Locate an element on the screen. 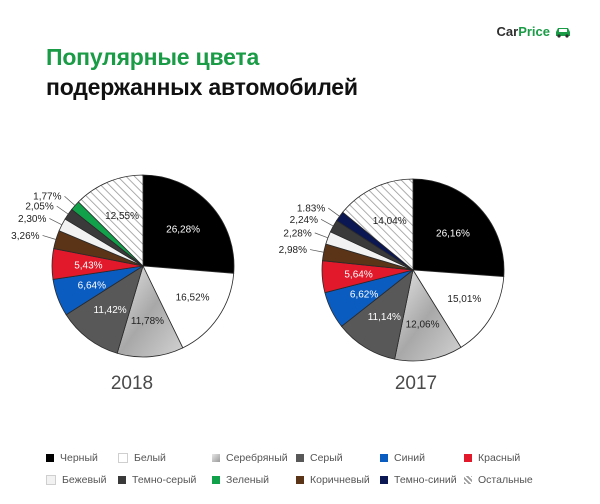 This screenshot has height=504, width=600. carprice-logo: CarPrice is located at coordinates (535, 31).